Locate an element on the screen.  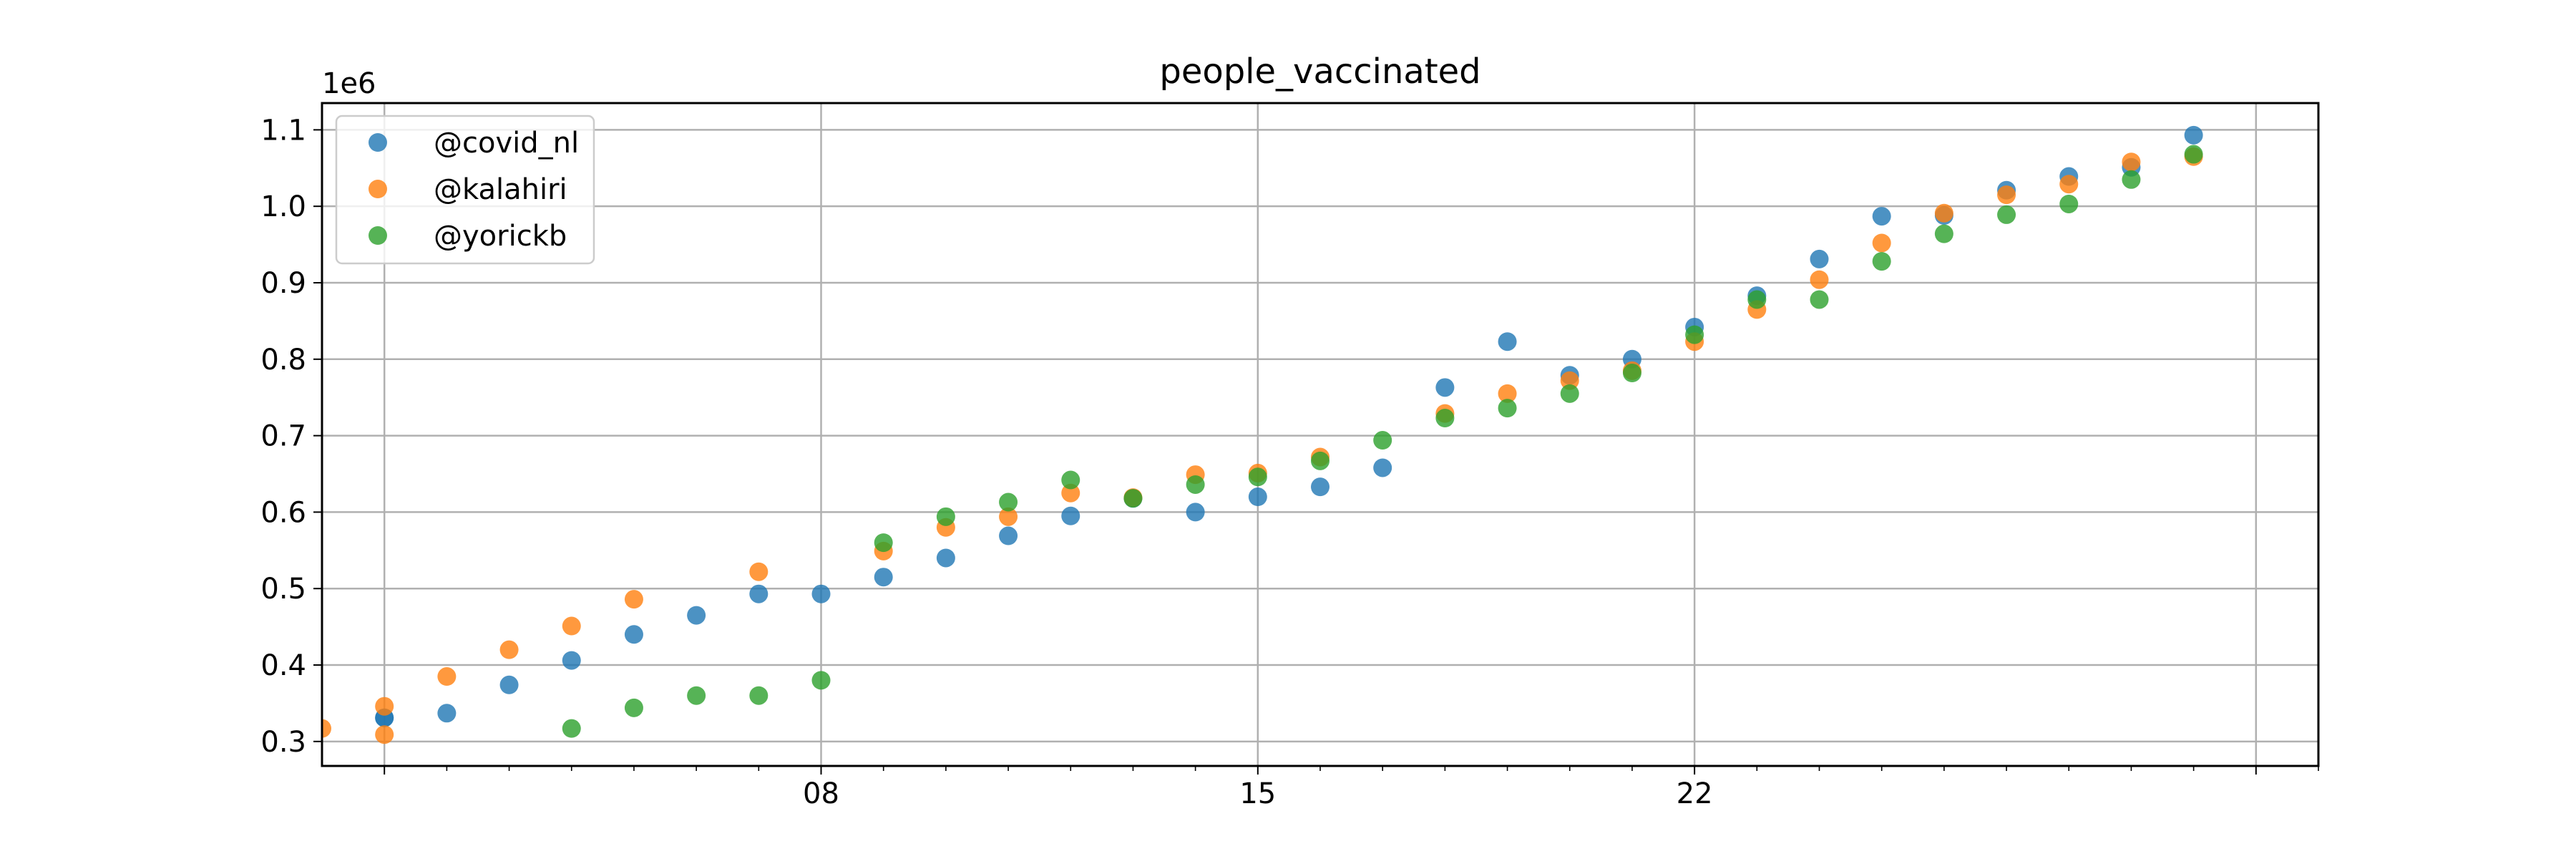
x-tick-label: 22 is located at coordinates (1695, 793).